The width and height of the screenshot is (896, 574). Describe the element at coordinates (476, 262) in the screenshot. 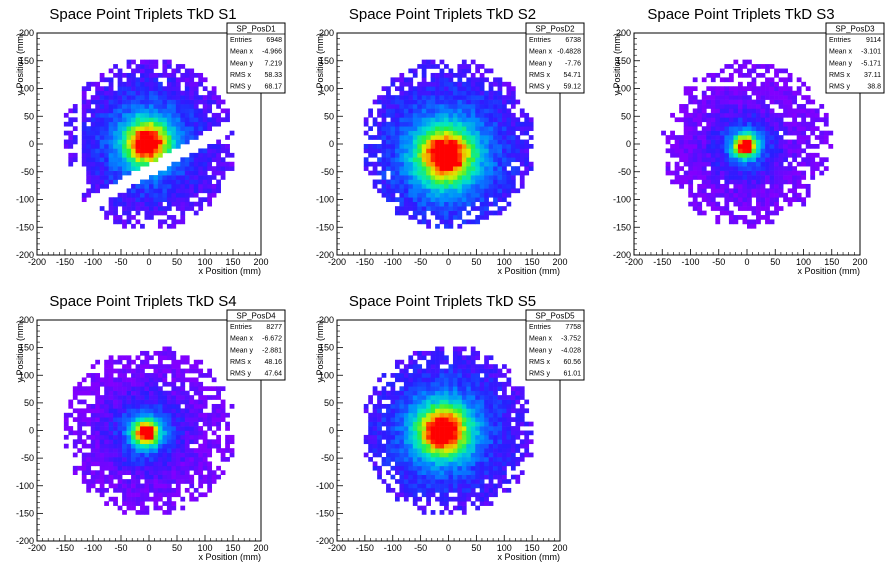

I see `x-tick-label: 50` at that location.